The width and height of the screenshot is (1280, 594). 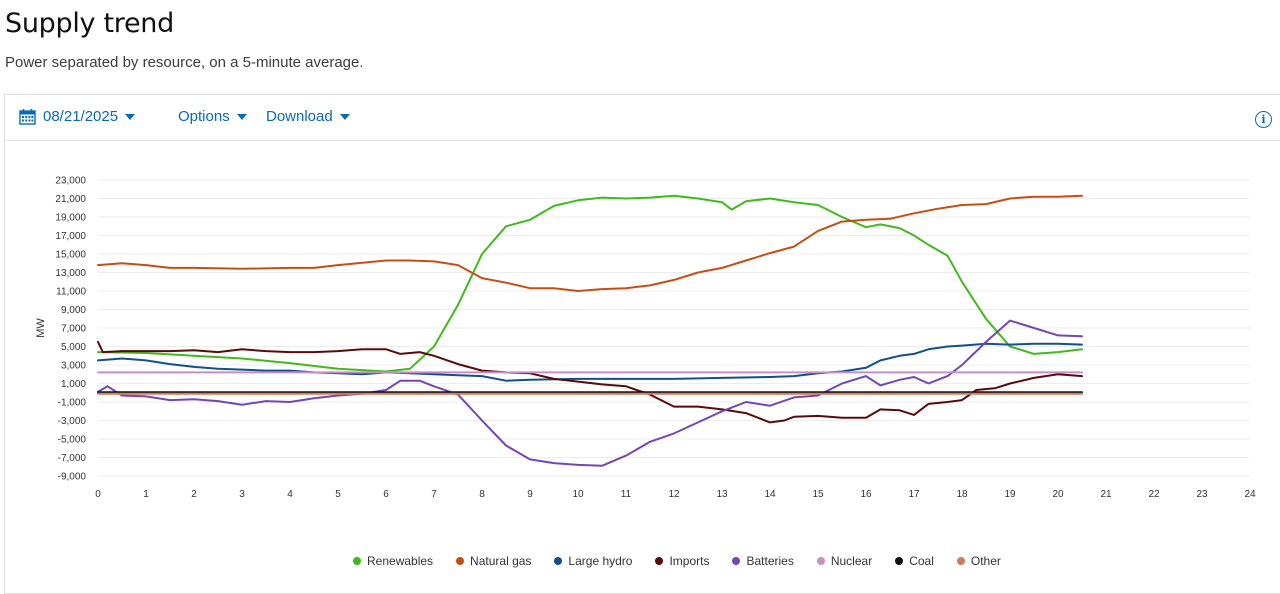 What do you see at coordinates (642, 118) in the screenshot?
I see `chart-toolbar: 08/21/2025 Options Download i` at bounding box center [642, 118].